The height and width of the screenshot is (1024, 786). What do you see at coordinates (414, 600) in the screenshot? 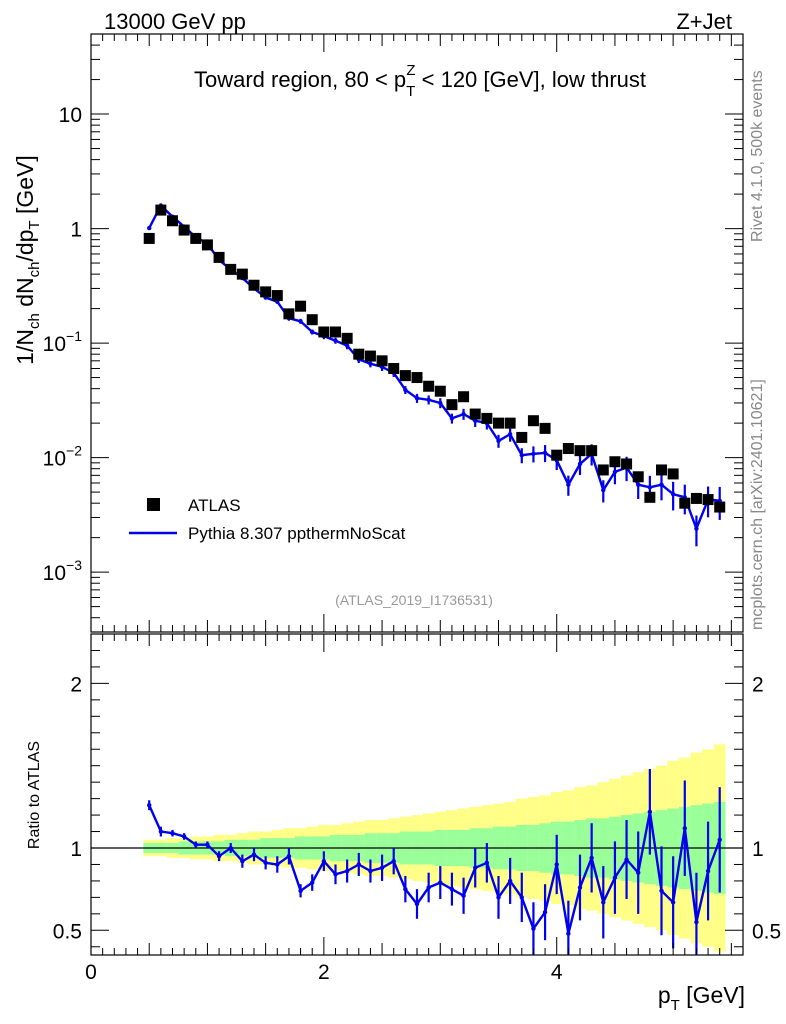
I see `analysis-id: (ATLAS_2019_I1736531)` at bounding box center [414, 600].